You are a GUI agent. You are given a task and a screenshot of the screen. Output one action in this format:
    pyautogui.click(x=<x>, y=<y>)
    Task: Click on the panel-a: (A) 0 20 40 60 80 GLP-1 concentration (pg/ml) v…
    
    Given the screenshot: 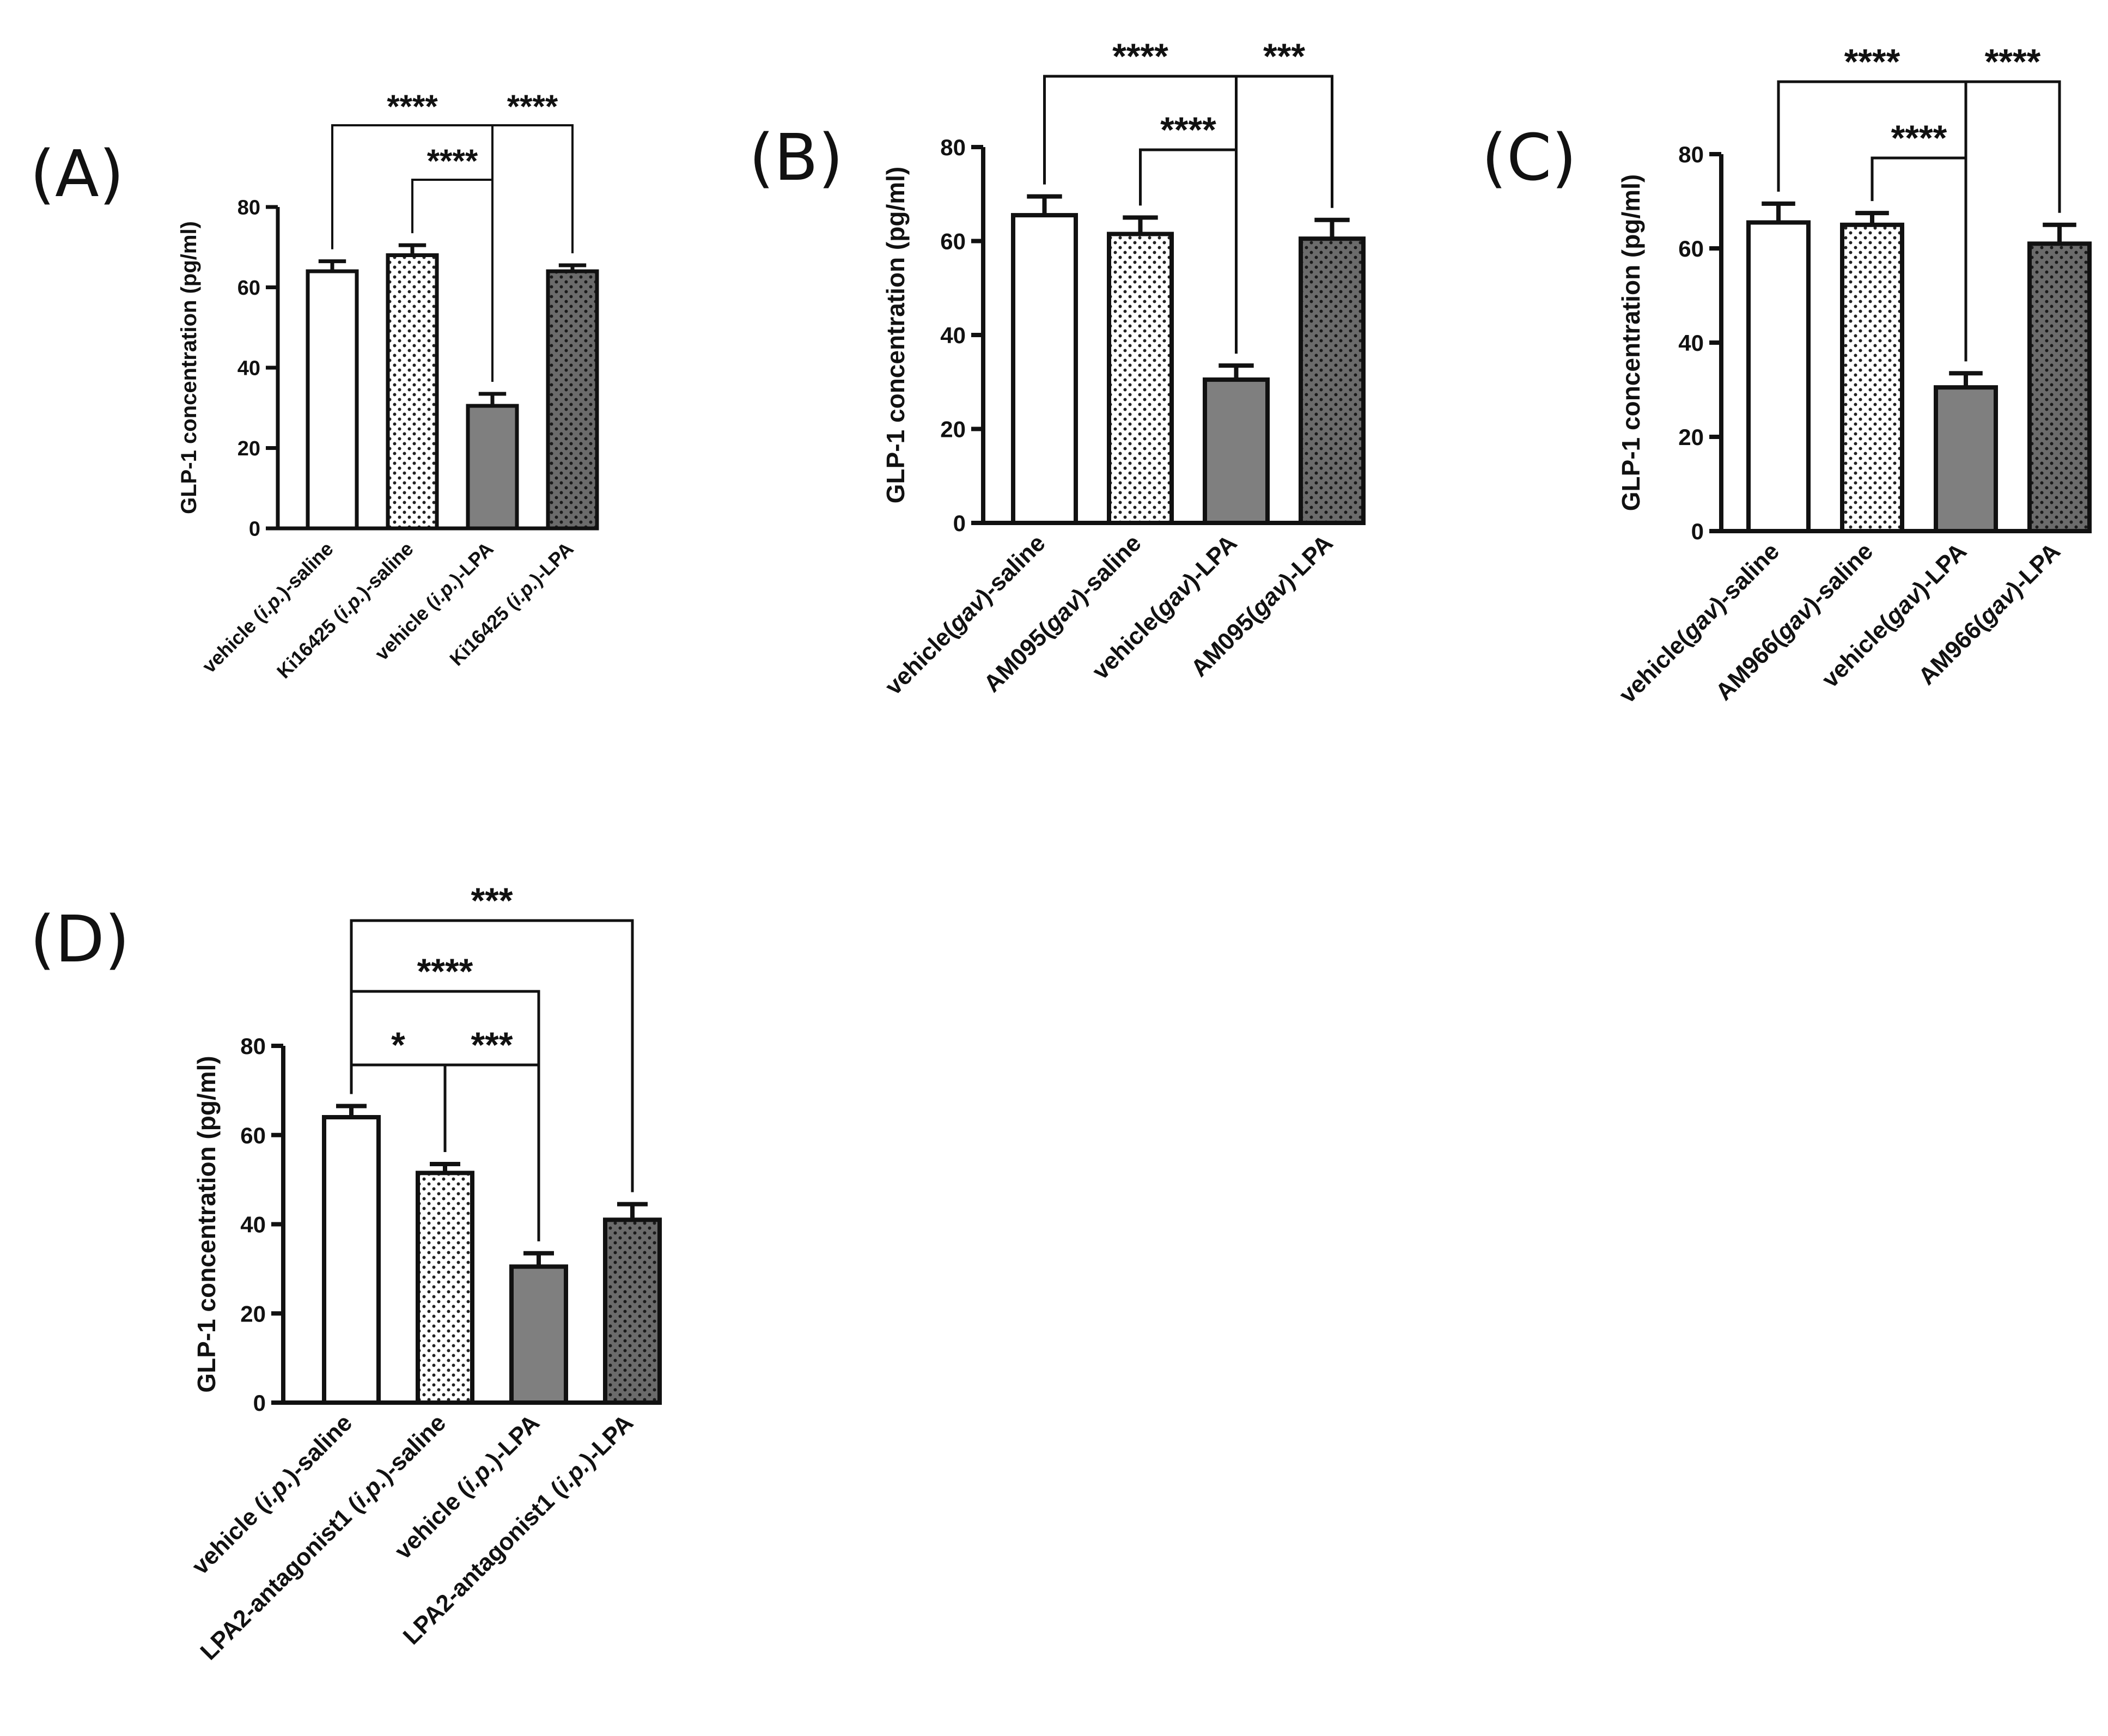 What is the action you would take?
    pyautogui.click(x=314, y=385)
    